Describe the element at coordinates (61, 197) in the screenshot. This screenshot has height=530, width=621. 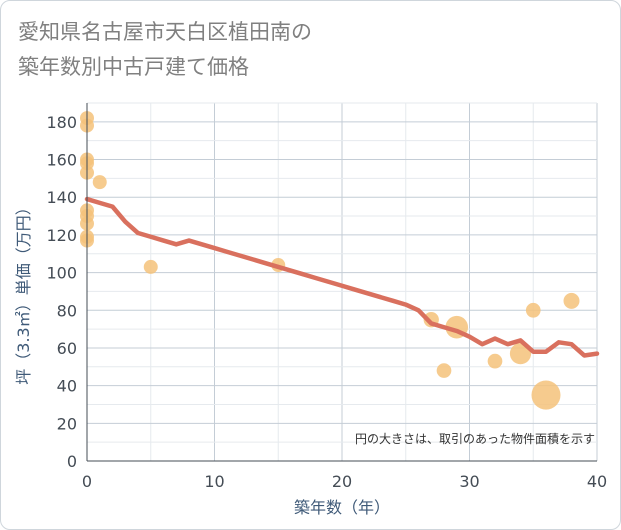
I see `y-tick-label: 140` at that location.